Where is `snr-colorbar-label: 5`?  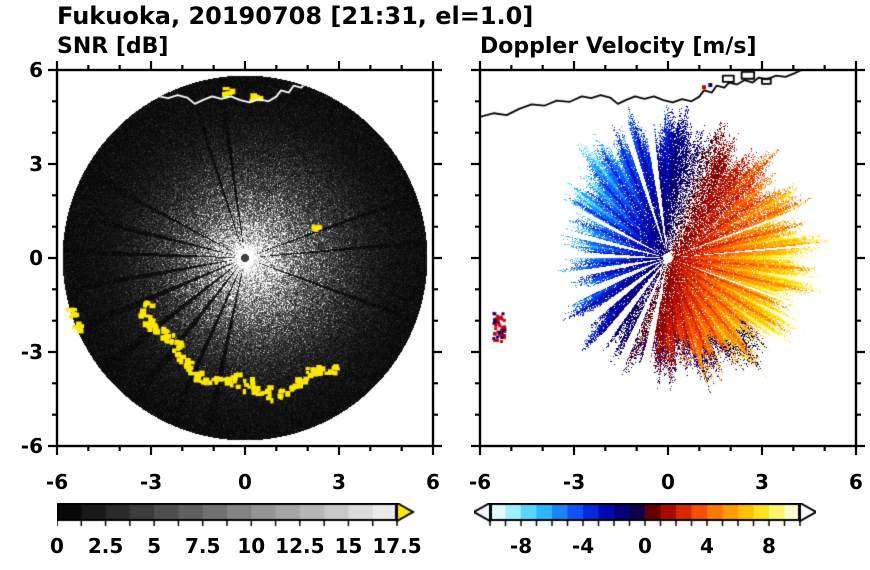
snr-colorbar-label: 5 is located at coordinates (154, 546).